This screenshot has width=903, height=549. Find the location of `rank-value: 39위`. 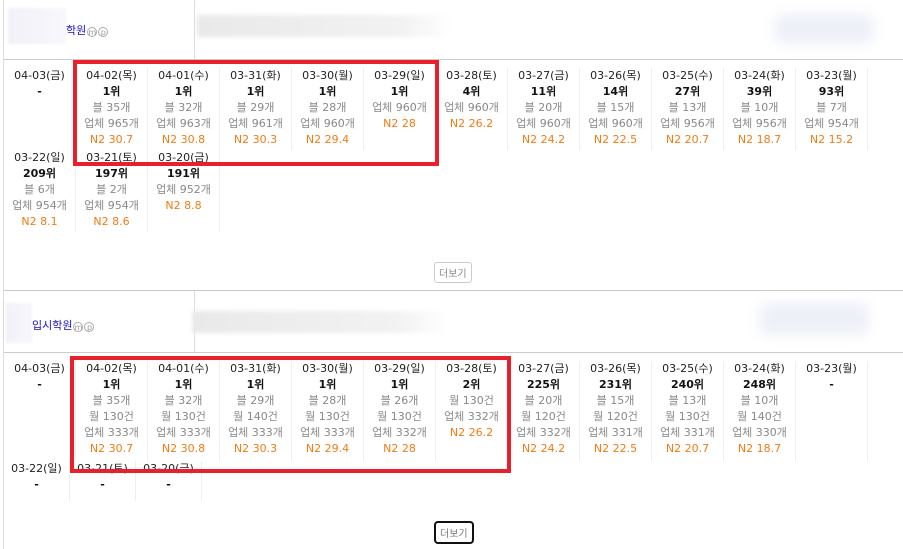

rank-value: 39위 is located at coordinates (759, 91).